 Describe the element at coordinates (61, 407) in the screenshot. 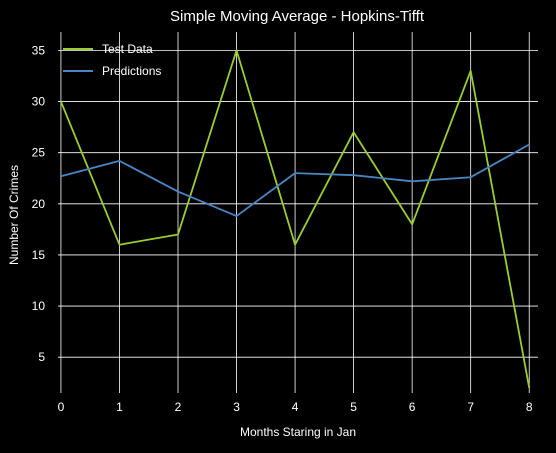

I see `x-tick-label: 0` at that location.